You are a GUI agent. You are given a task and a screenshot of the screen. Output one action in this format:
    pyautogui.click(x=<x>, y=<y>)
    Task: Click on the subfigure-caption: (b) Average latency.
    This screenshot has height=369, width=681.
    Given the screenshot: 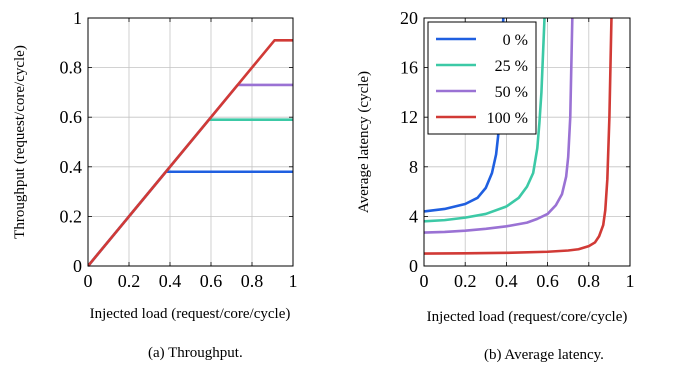 What is the action you would take?
    pyautogui.click(x=544, y=355)
    